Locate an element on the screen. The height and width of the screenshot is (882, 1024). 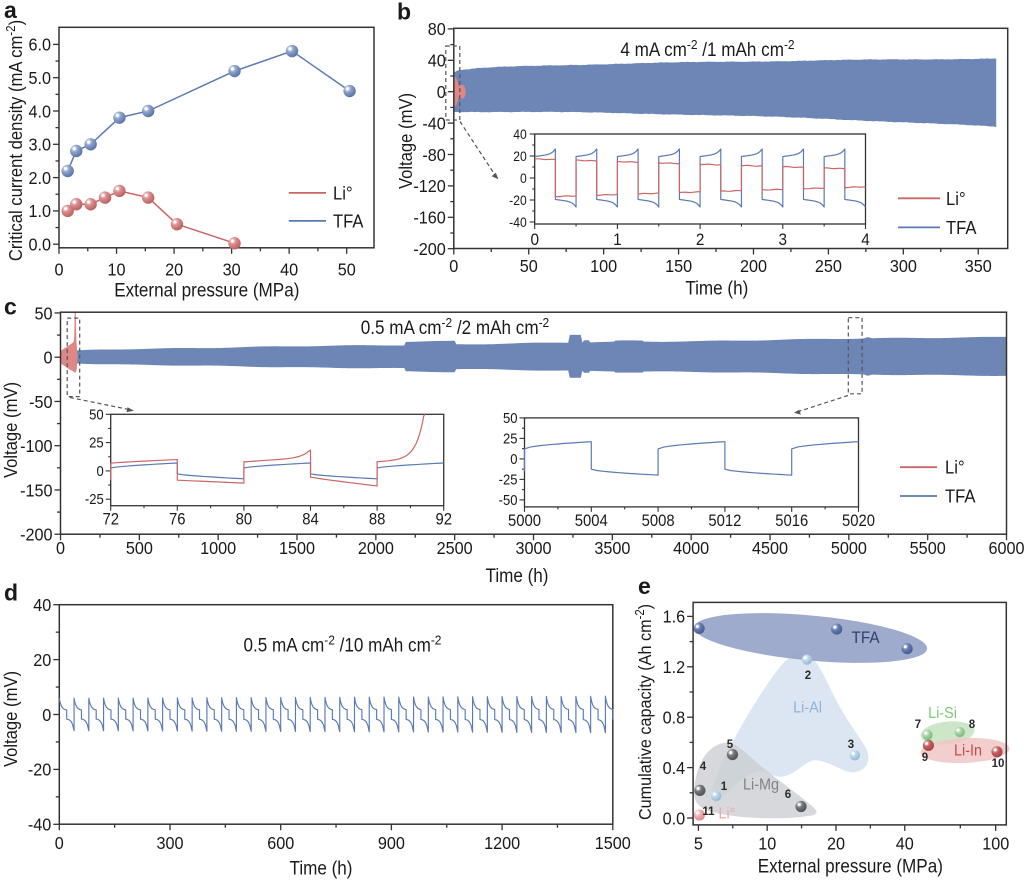
svg-text: Li-In is located at coordinates (968, 751).